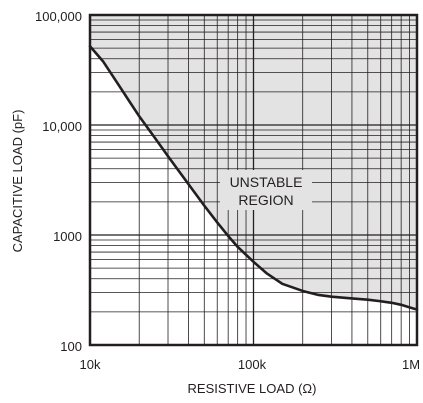 The height and width of the screenshot is (403, 423). I want to click on y-tick-label-100: 100, so click(71, 346).